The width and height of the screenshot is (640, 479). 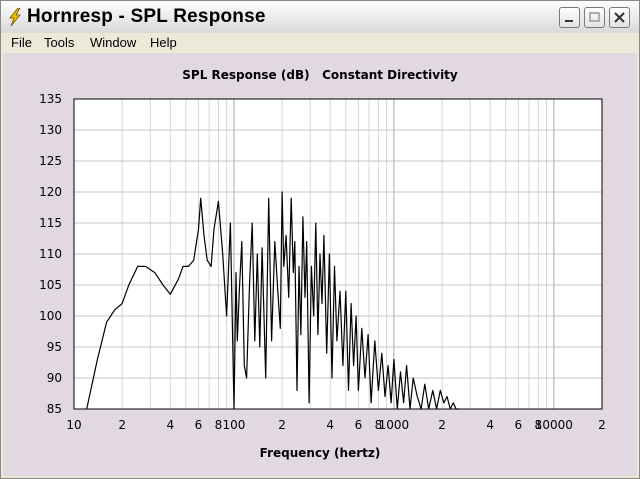 I want to click on y-tick-label: 90, so click(x=54, y=378).